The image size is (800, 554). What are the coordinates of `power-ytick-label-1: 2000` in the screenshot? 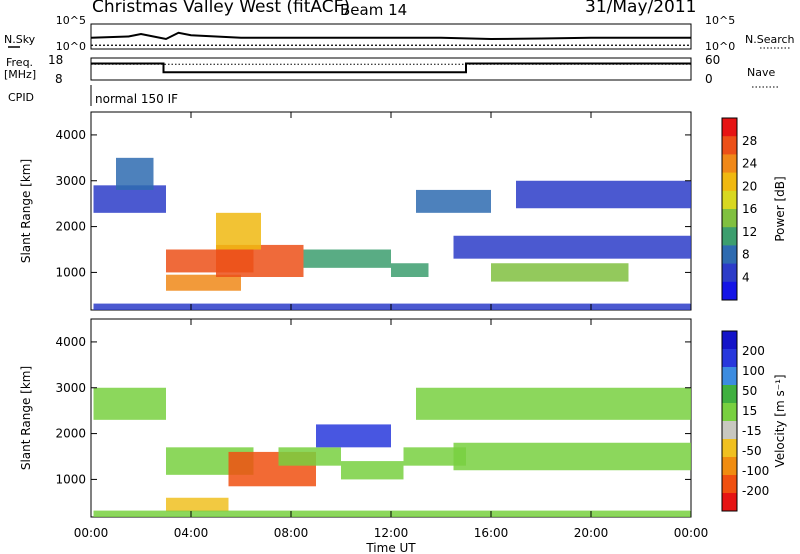 It's located at (70, 227).